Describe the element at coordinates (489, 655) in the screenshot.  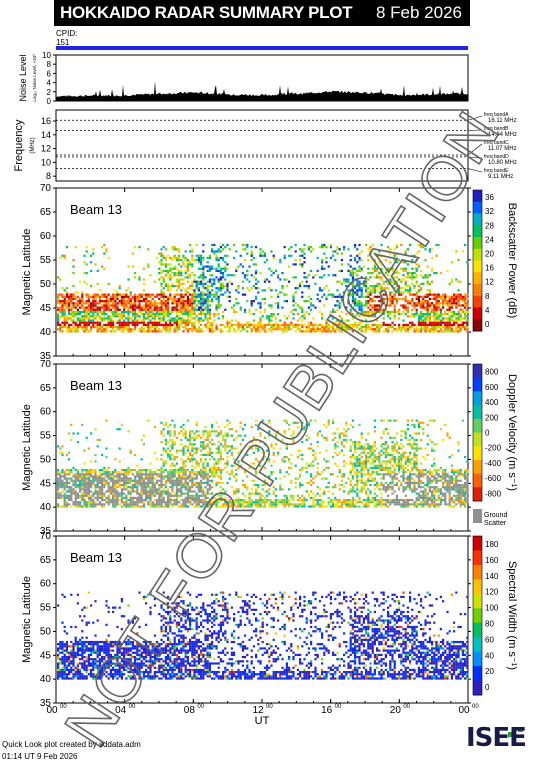
I see `colorbar-tick-label: 40` at that location.